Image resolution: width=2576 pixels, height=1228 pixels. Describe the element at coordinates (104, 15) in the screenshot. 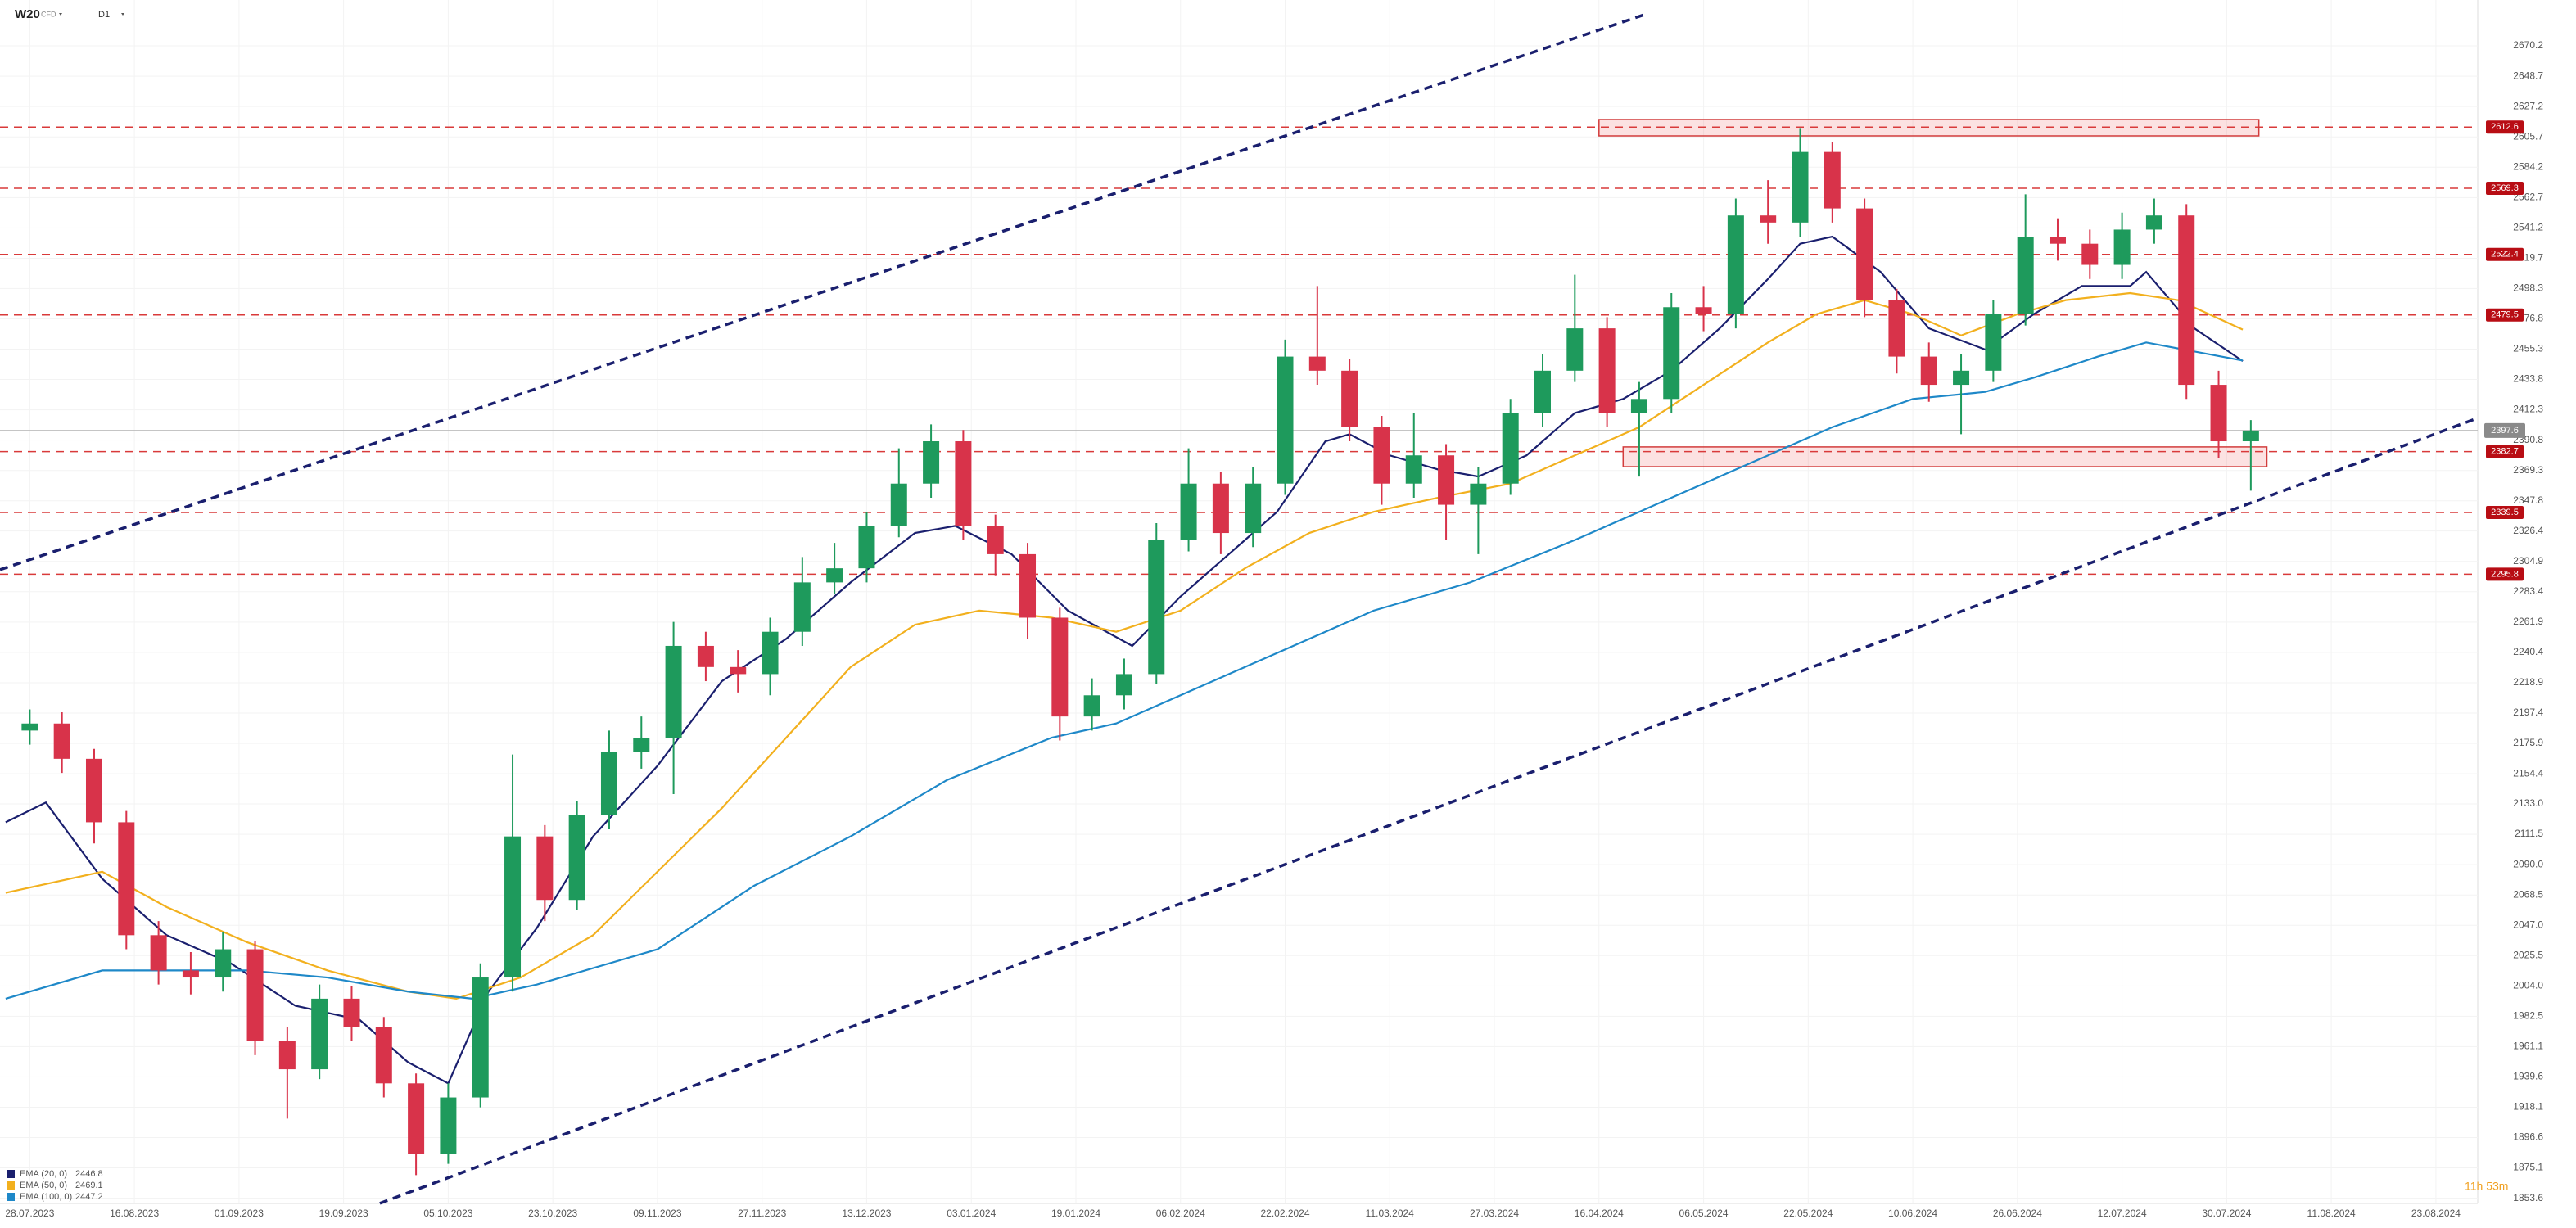

I see `timeframe: D1` at that location.